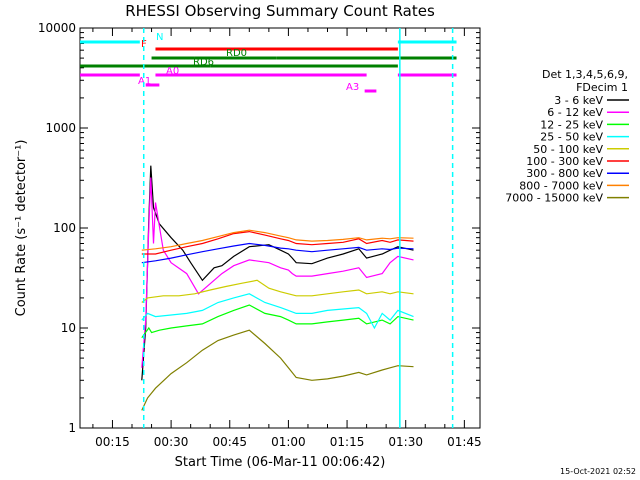 The width and height of the screenshot is (640, 480). I want to click on flag-label-rd6: RD6, so click(203, 62).